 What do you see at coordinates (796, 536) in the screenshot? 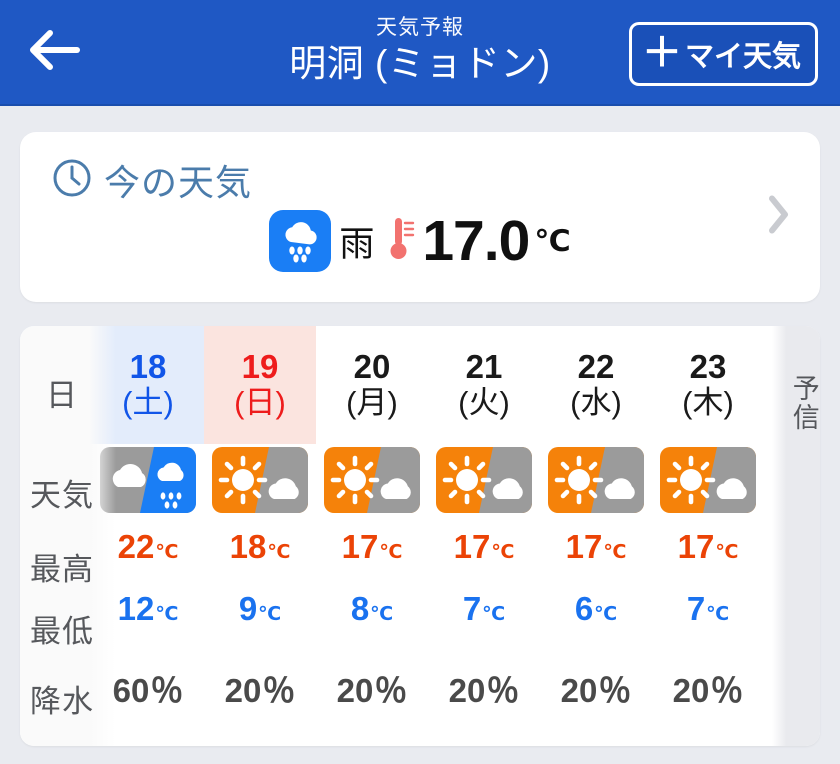
I see `forecast-reliability-column: 予信` at bounding box center [796, 536].